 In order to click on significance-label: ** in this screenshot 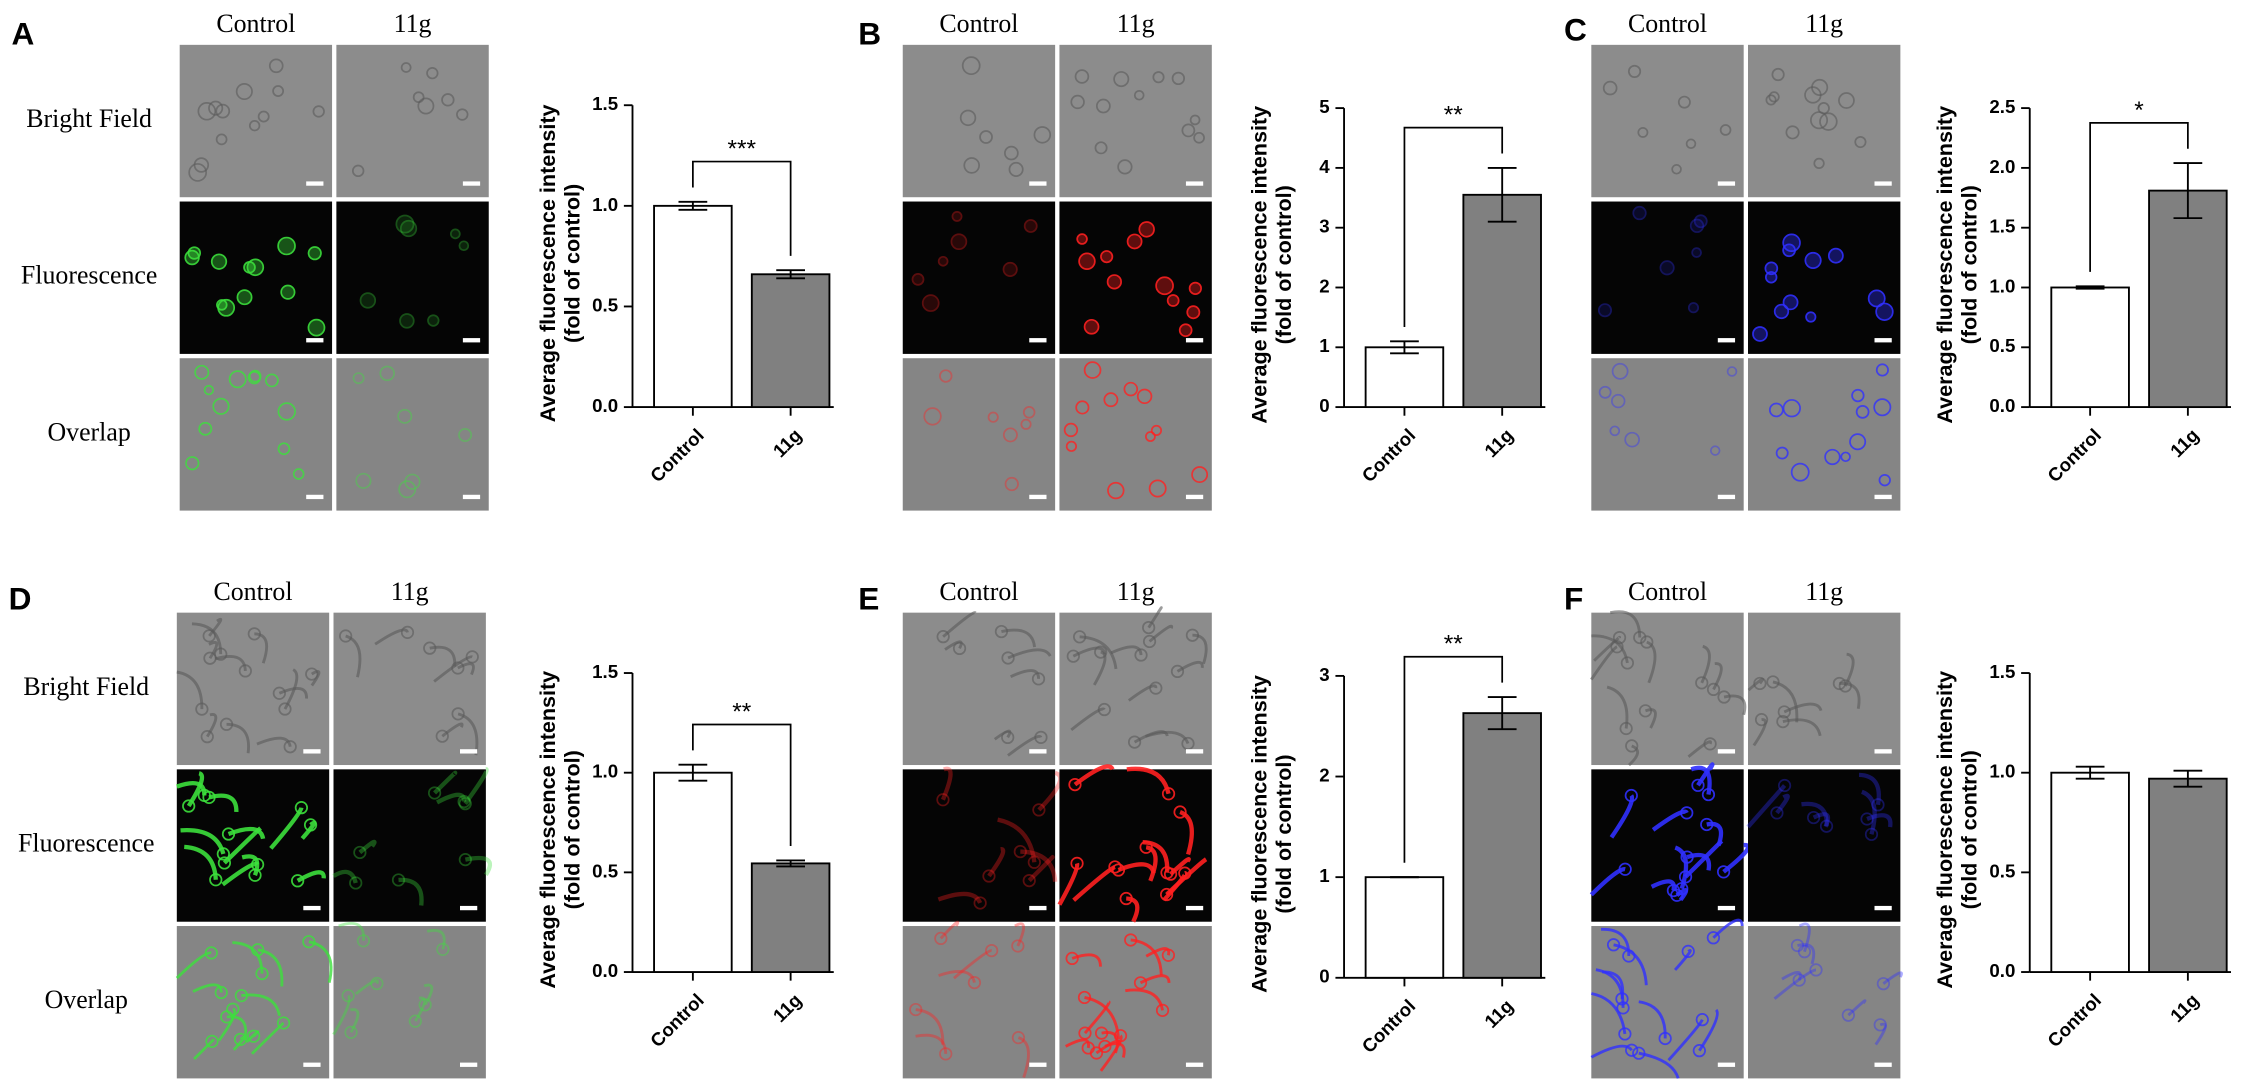, I will do `click(1454, 115)`.